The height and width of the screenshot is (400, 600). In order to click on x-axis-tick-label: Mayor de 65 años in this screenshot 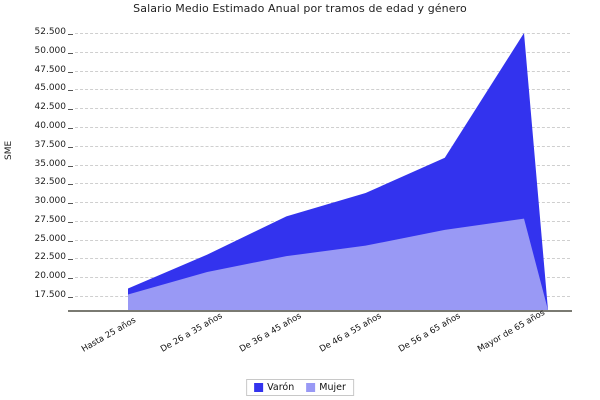, I will do `click(511, 331)`.